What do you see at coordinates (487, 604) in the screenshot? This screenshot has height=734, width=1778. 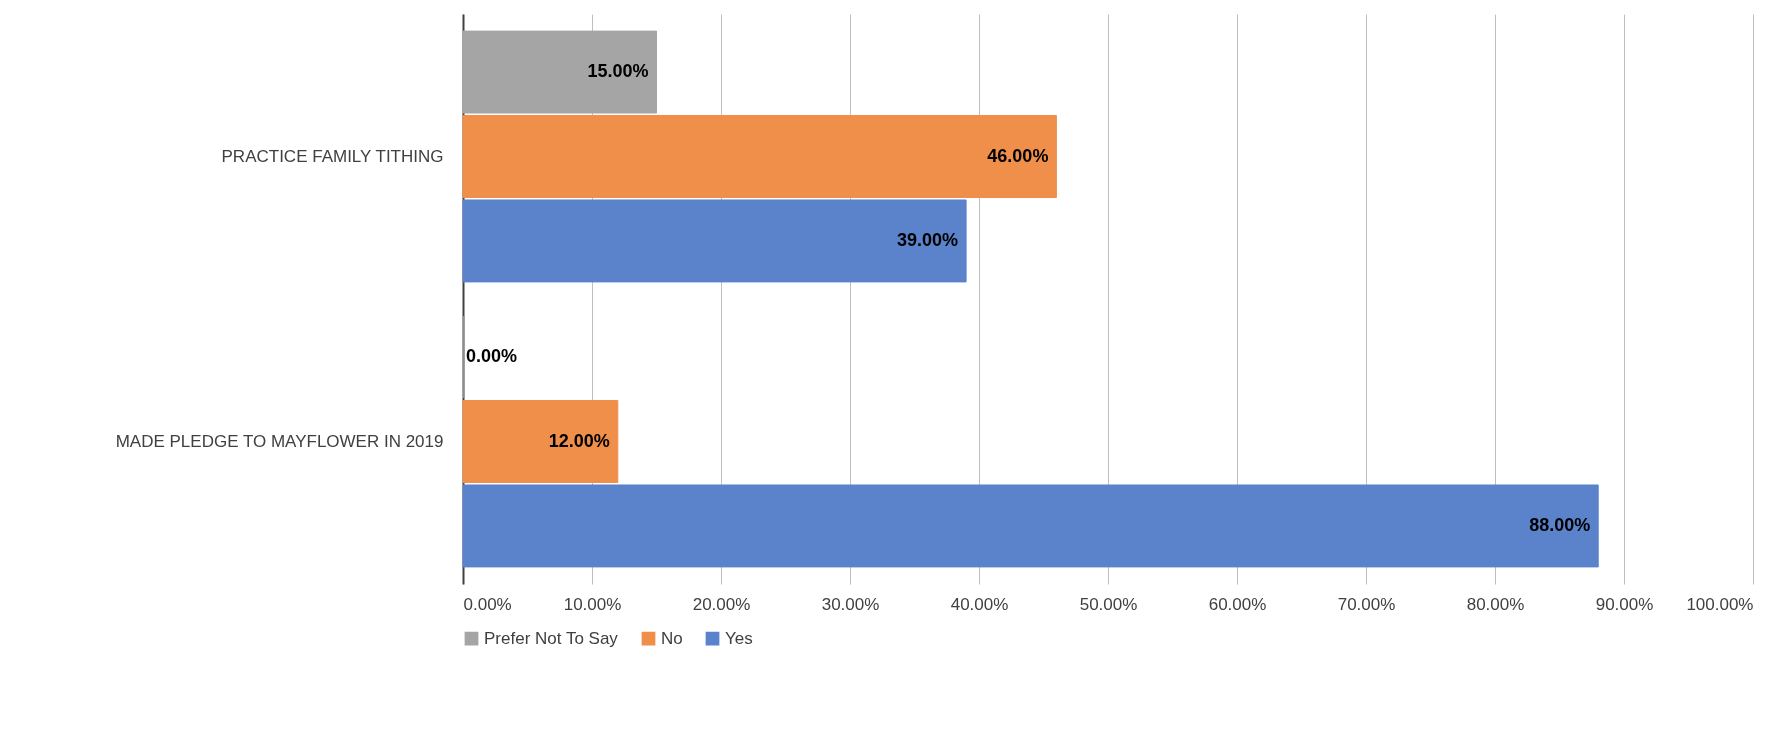 I see `x-tick-label: 0.00%` at bounding box center [487, 604].